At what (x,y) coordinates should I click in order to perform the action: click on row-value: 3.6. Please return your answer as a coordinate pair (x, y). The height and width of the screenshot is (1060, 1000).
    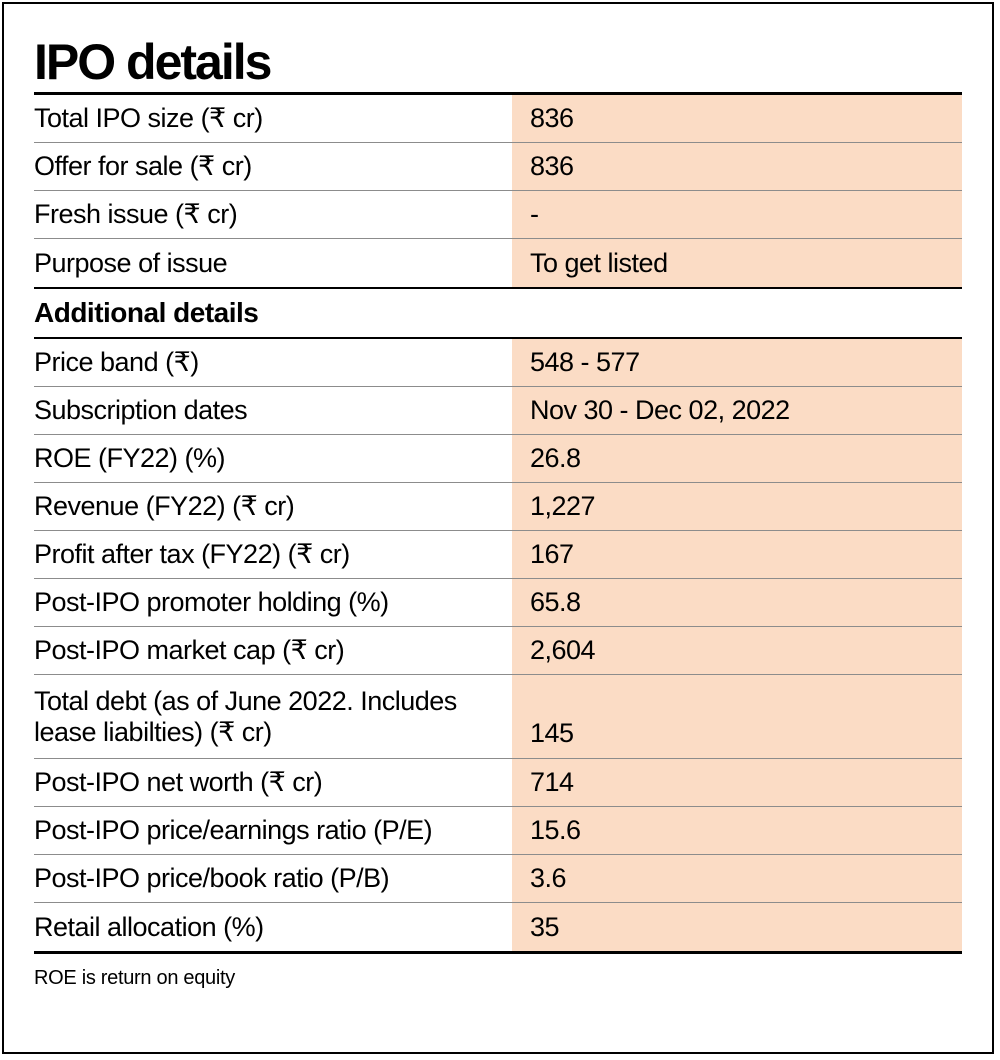
    Looking at the image, I should click on (737, 878).